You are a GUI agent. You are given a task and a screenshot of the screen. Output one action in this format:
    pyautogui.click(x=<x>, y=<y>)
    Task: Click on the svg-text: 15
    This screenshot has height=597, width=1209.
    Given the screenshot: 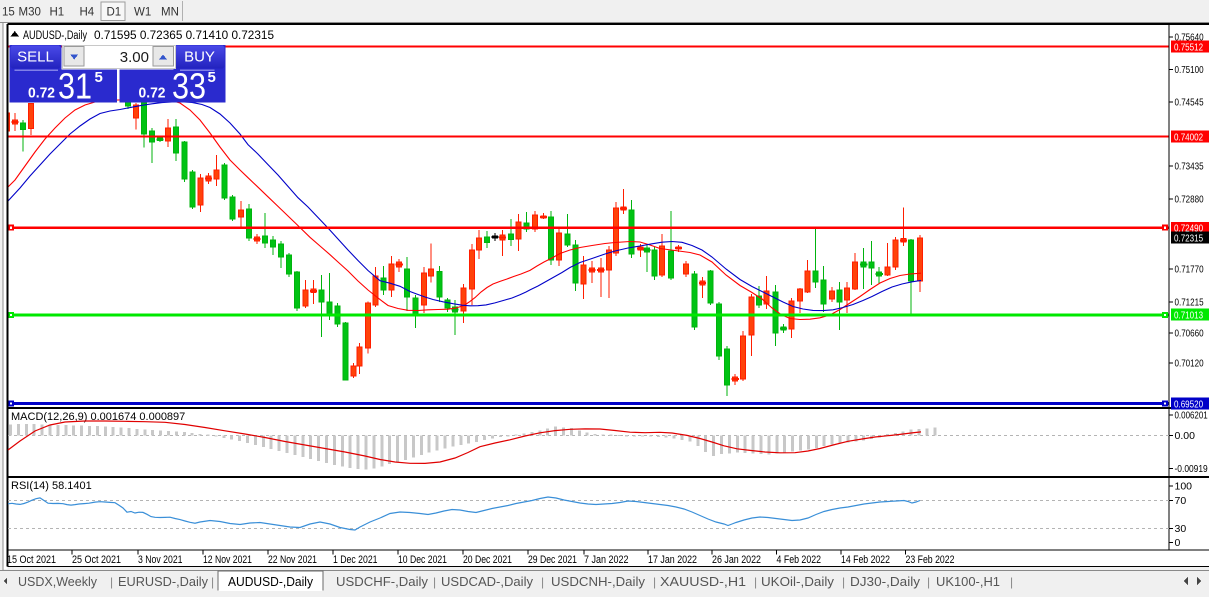 What is the action you would take?
    pyautogui.click(x=8, y=13)
    